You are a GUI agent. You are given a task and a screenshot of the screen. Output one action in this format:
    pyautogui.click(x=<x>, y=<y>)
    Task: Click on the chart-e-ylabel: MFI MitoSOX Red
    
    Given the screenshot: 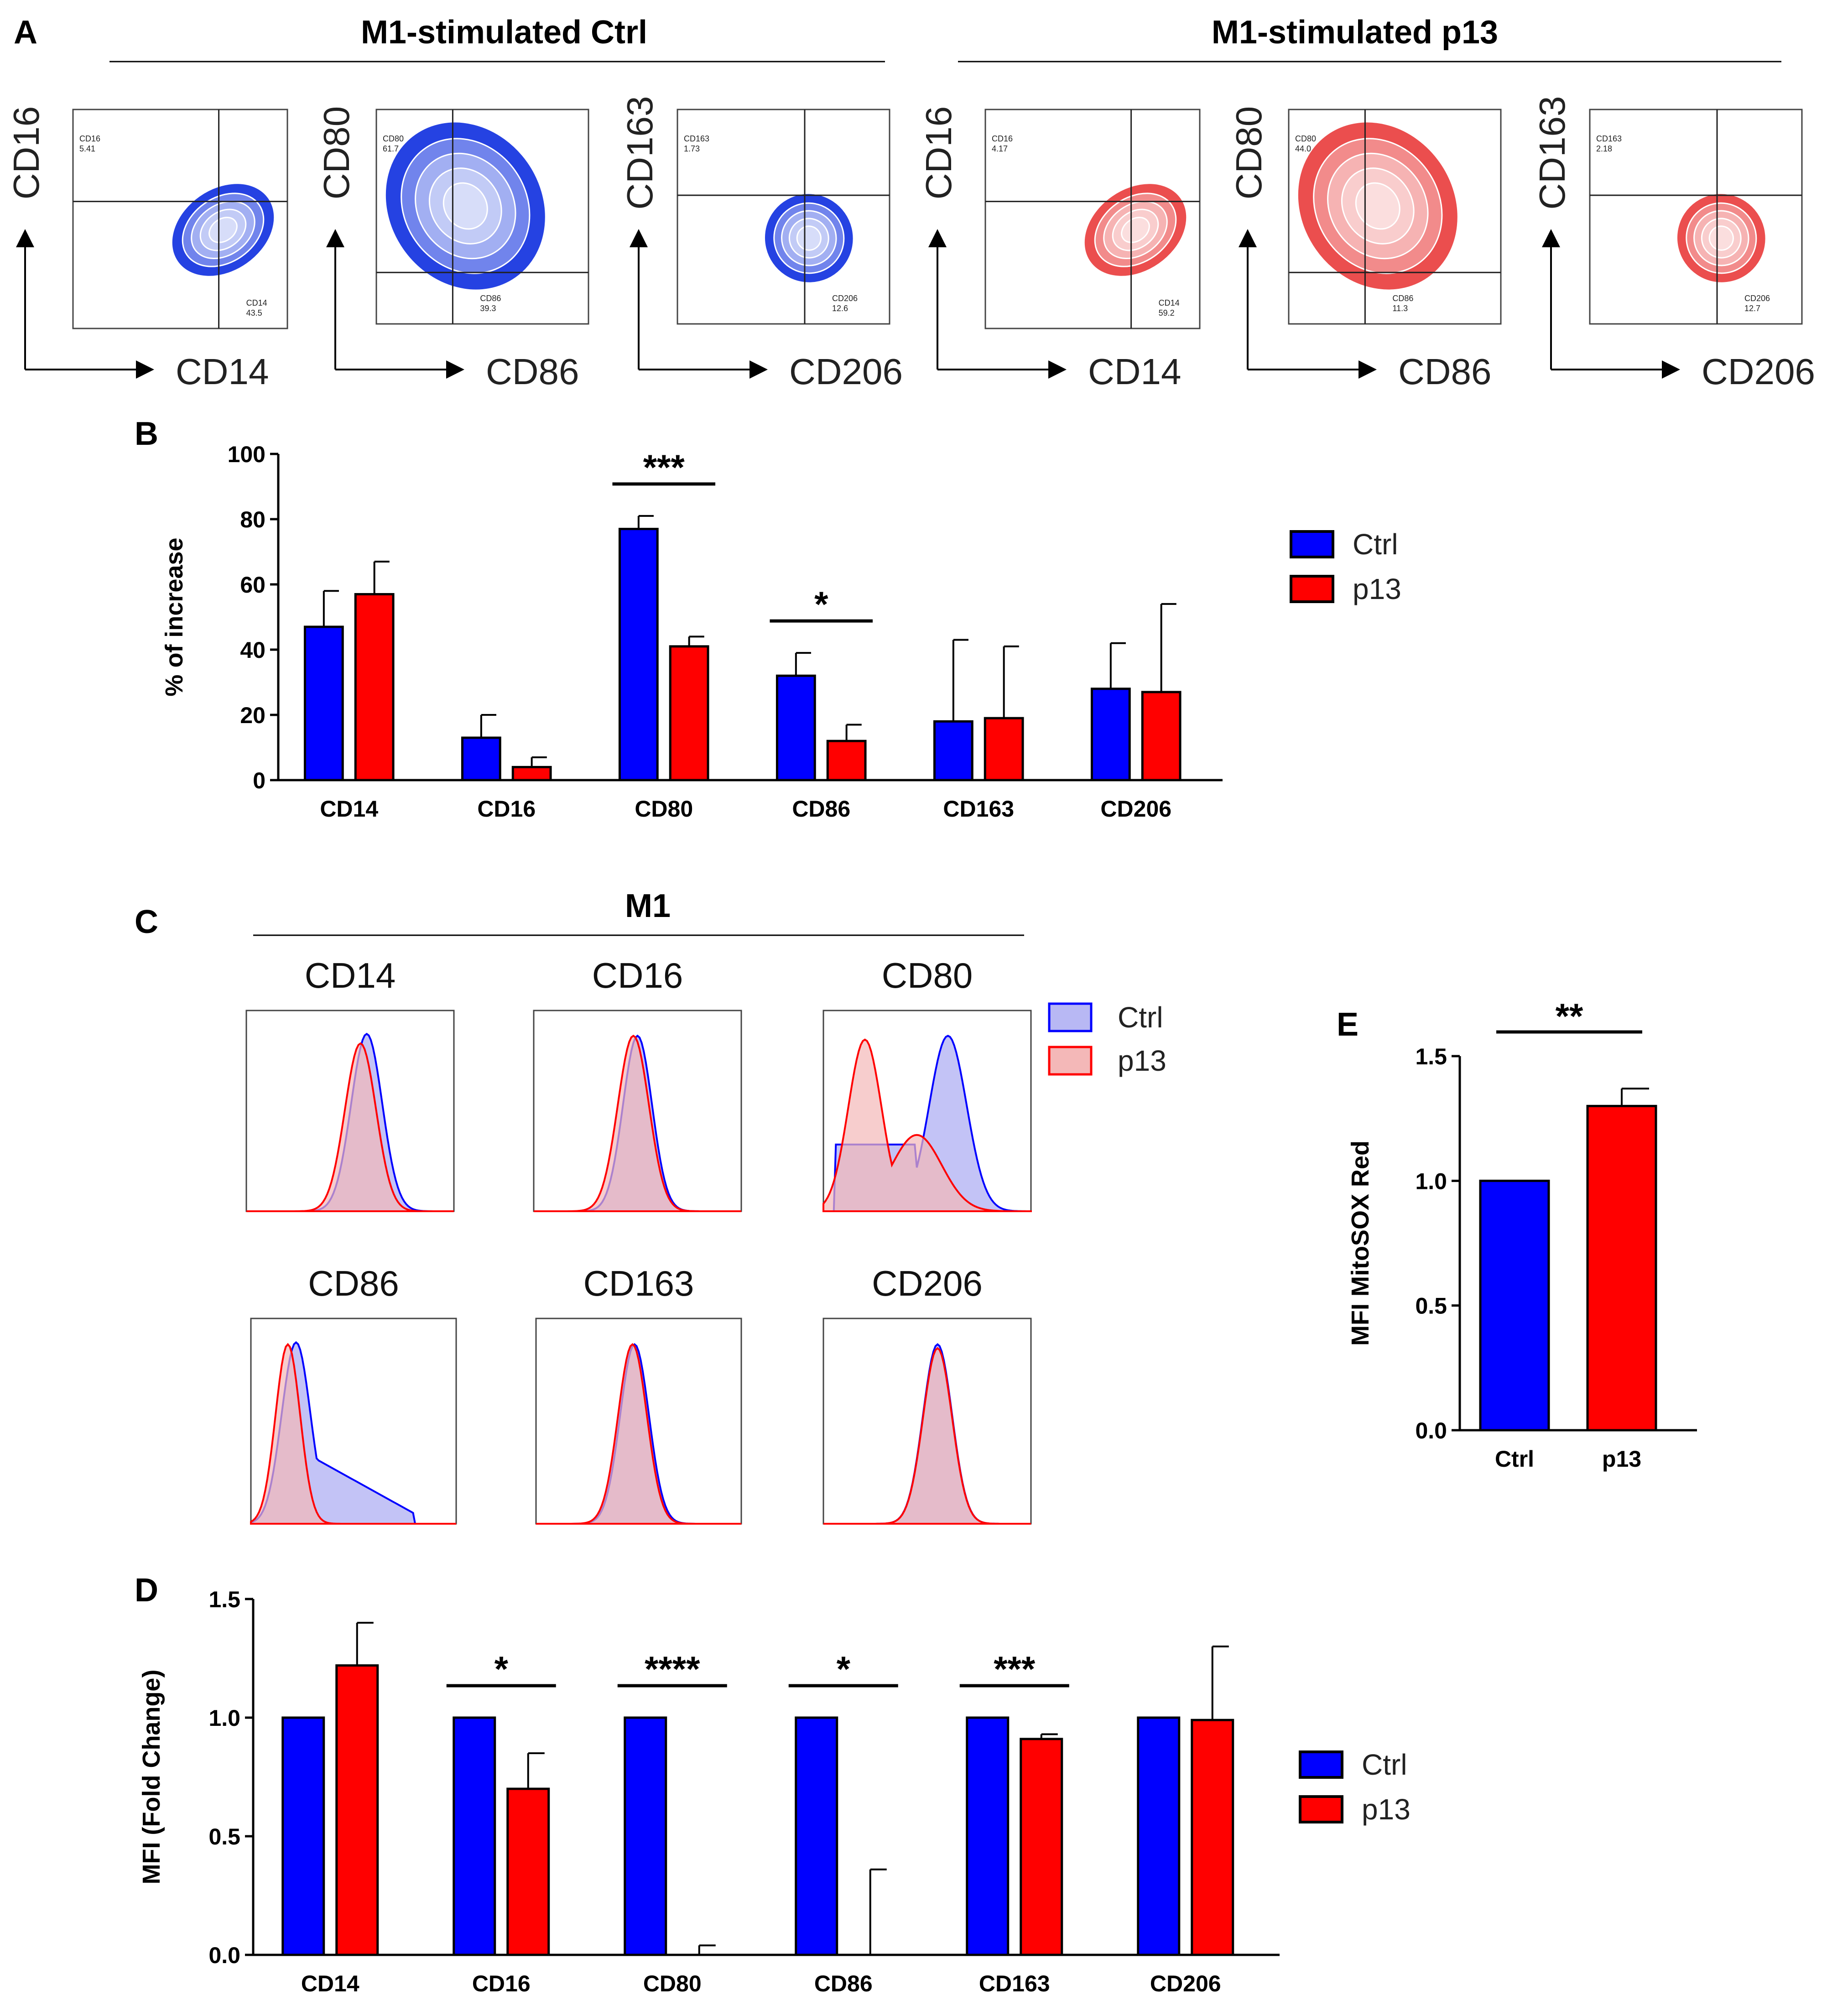 What is the action you would take?
    pyautogui.click(x=1360, y=1243)
    